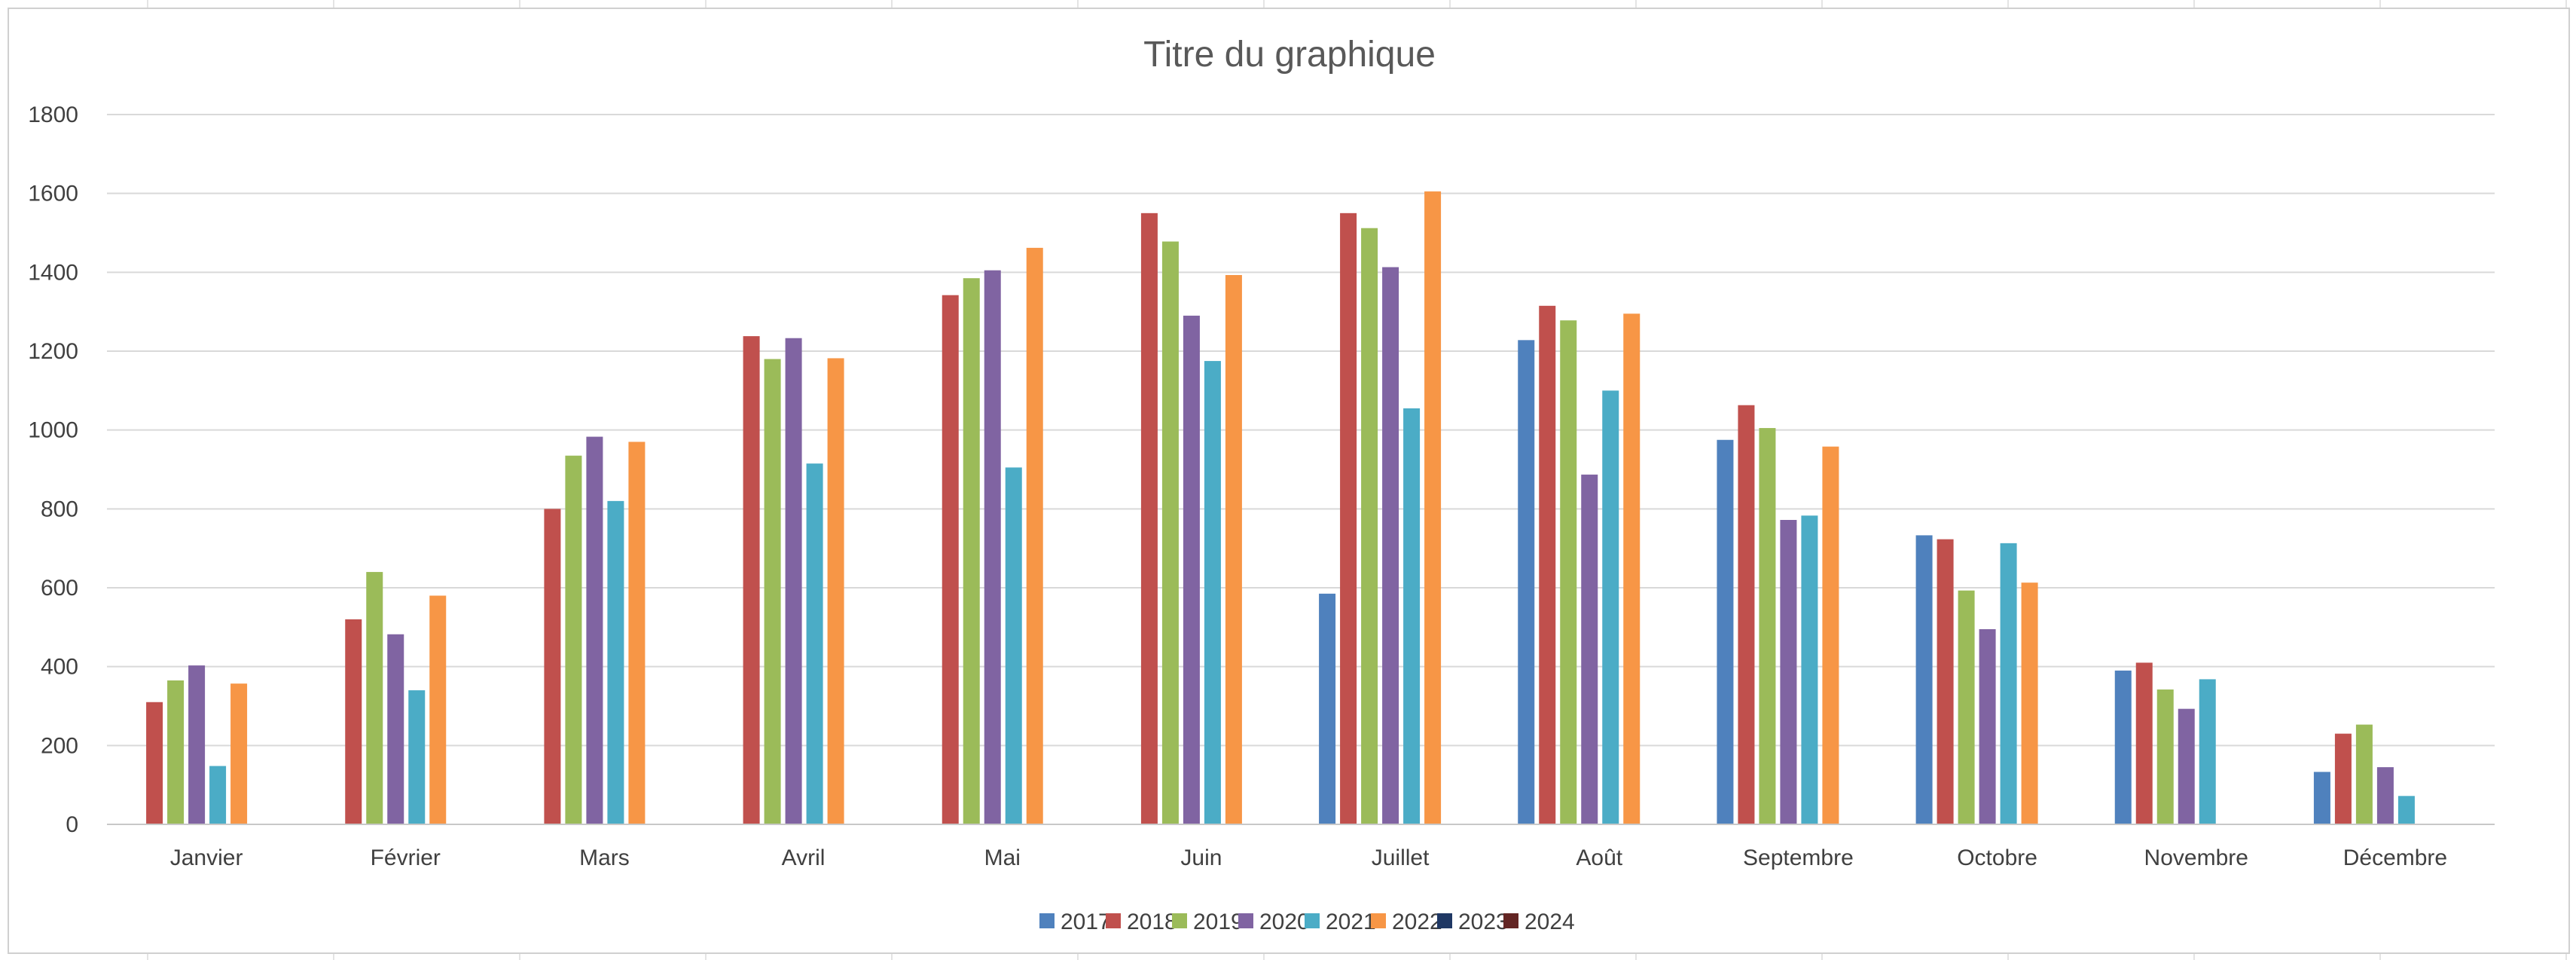  What do you see at coordinates (53, 431) in the screenshot?
I see `y-tick-label: 1000` at bounding box center [53, 431].